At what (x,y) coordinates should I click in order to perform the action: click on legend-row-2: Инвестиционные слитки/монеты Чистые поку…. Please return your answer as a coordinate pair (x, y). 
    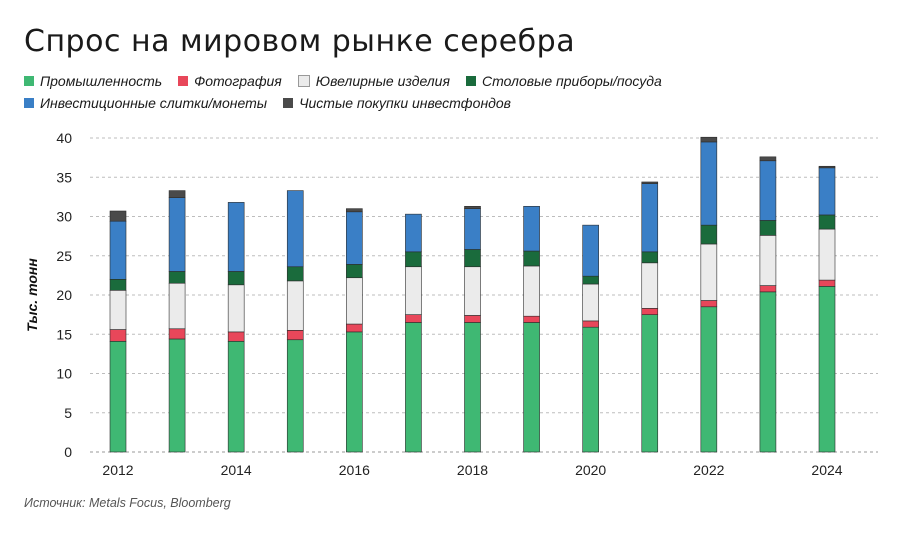
    Looking at the image, I should click on (464, 103).